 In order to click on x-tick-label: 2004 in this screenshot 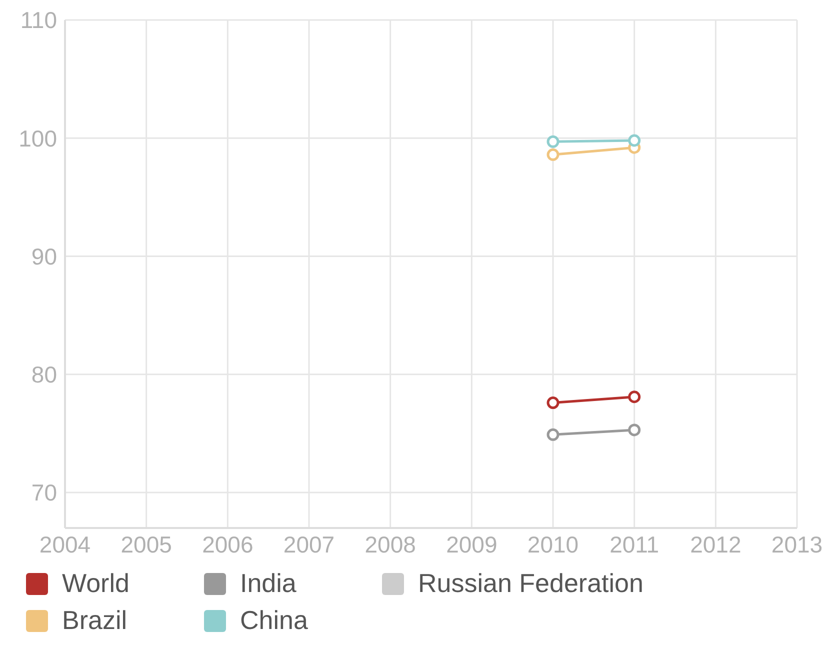, I will do `click(65, 544)`.